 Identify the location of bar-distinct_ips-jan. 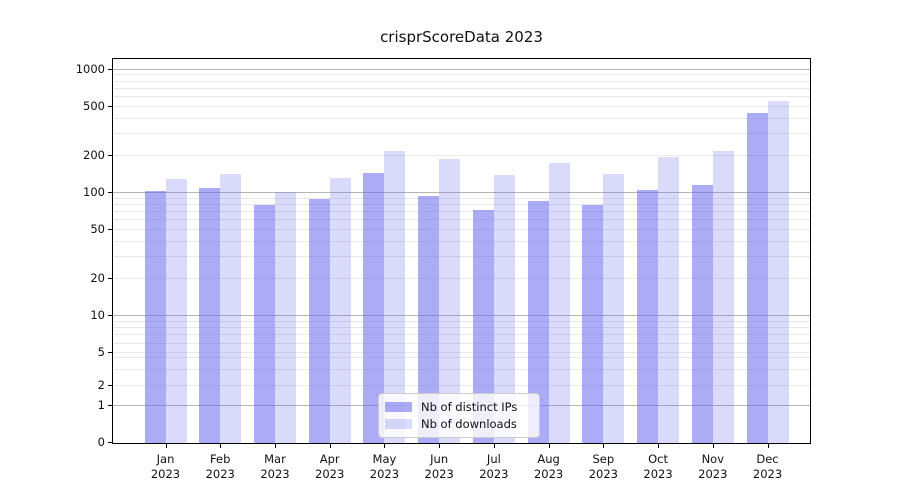
(155, 316).